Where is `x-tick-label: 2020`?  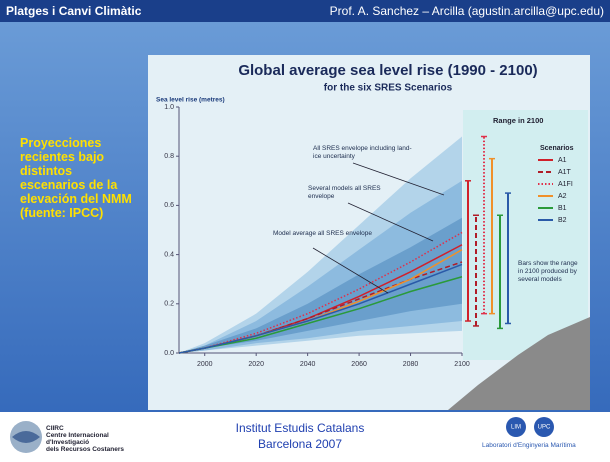
x-tick-label: 2020 is located at coordinates (256, 364).